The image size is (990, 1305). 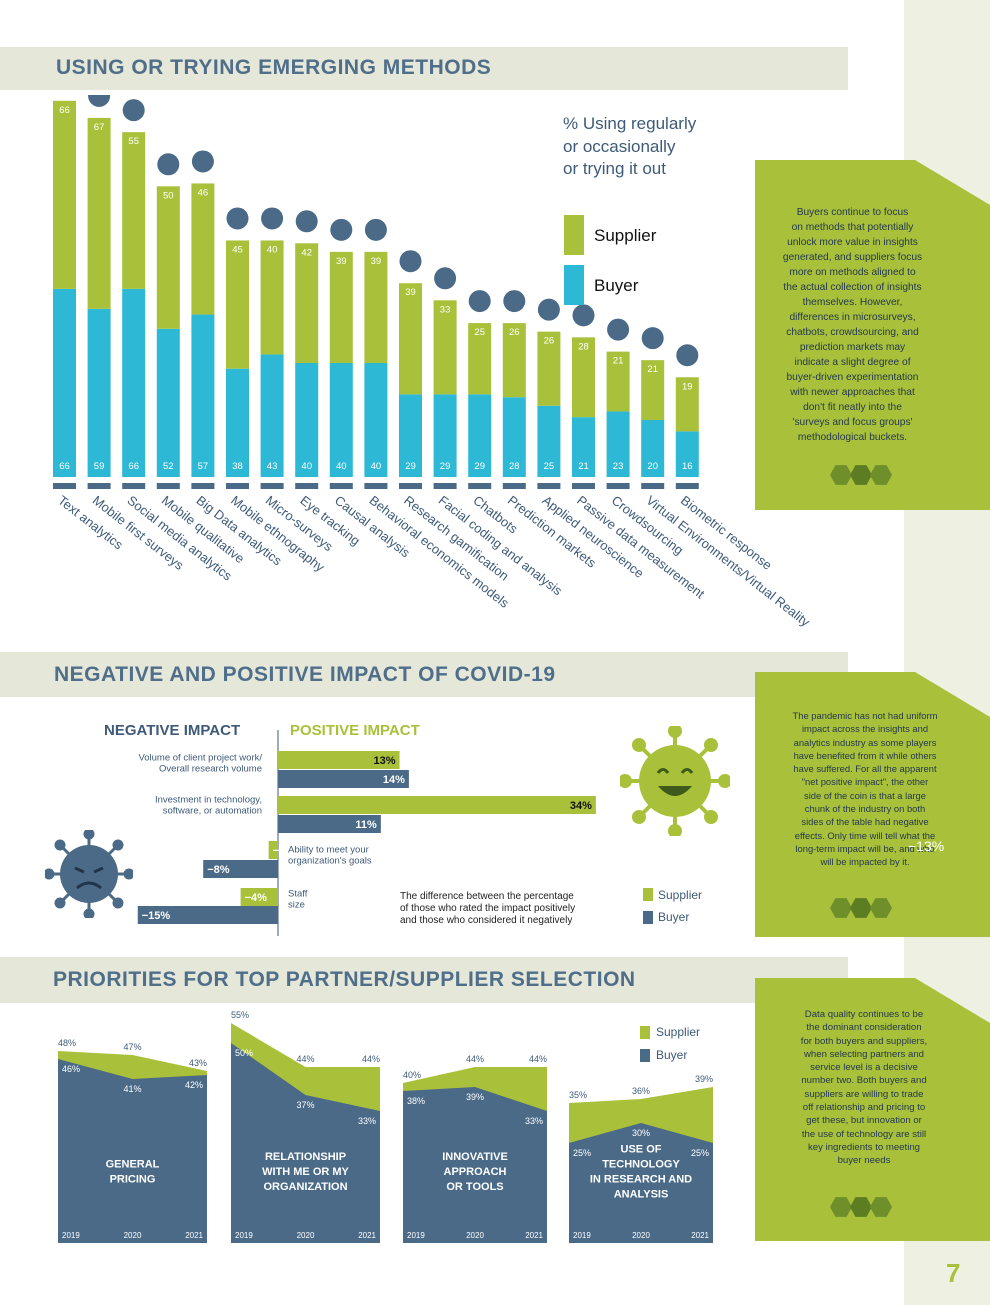 What do you see at coordinates (514, 466) in the screenshot?
I see `buyer-value-label: 28` at bounding box center [514, 466].